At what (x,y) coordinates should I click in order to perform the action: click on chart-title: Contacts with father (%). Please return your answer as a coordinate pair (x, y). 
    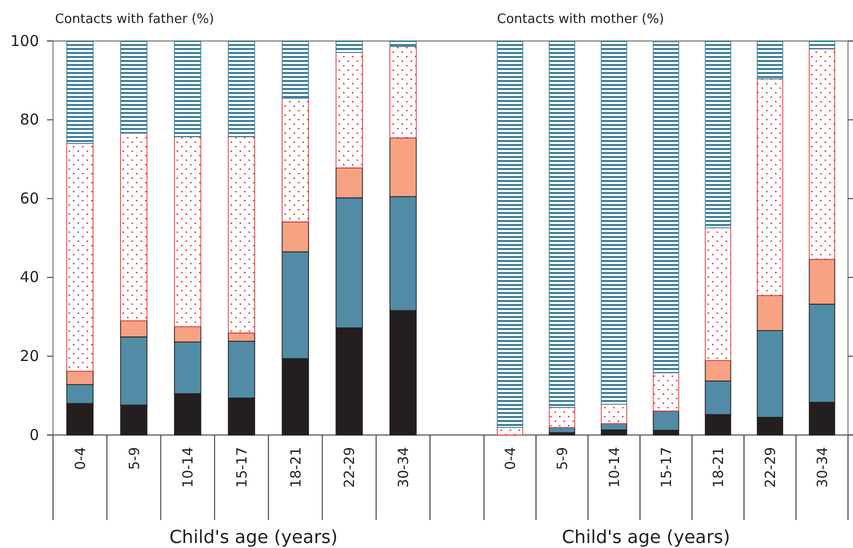
    Looking at the image, I should click on (134, 19).